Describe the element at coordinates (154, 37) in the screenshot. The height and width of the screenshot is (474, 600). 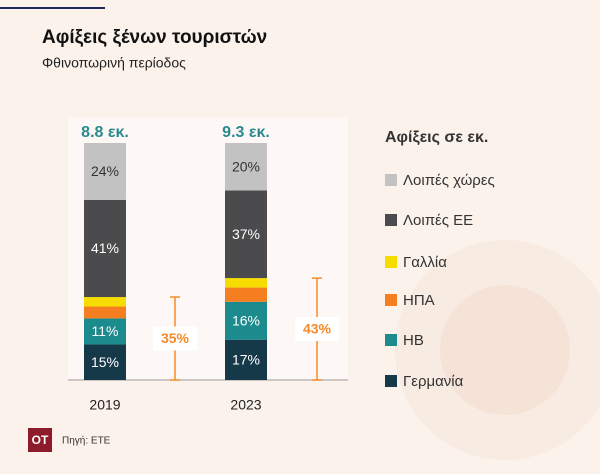
I see `chart-title: Αφίξεις ξένων τουριστών` at that location.